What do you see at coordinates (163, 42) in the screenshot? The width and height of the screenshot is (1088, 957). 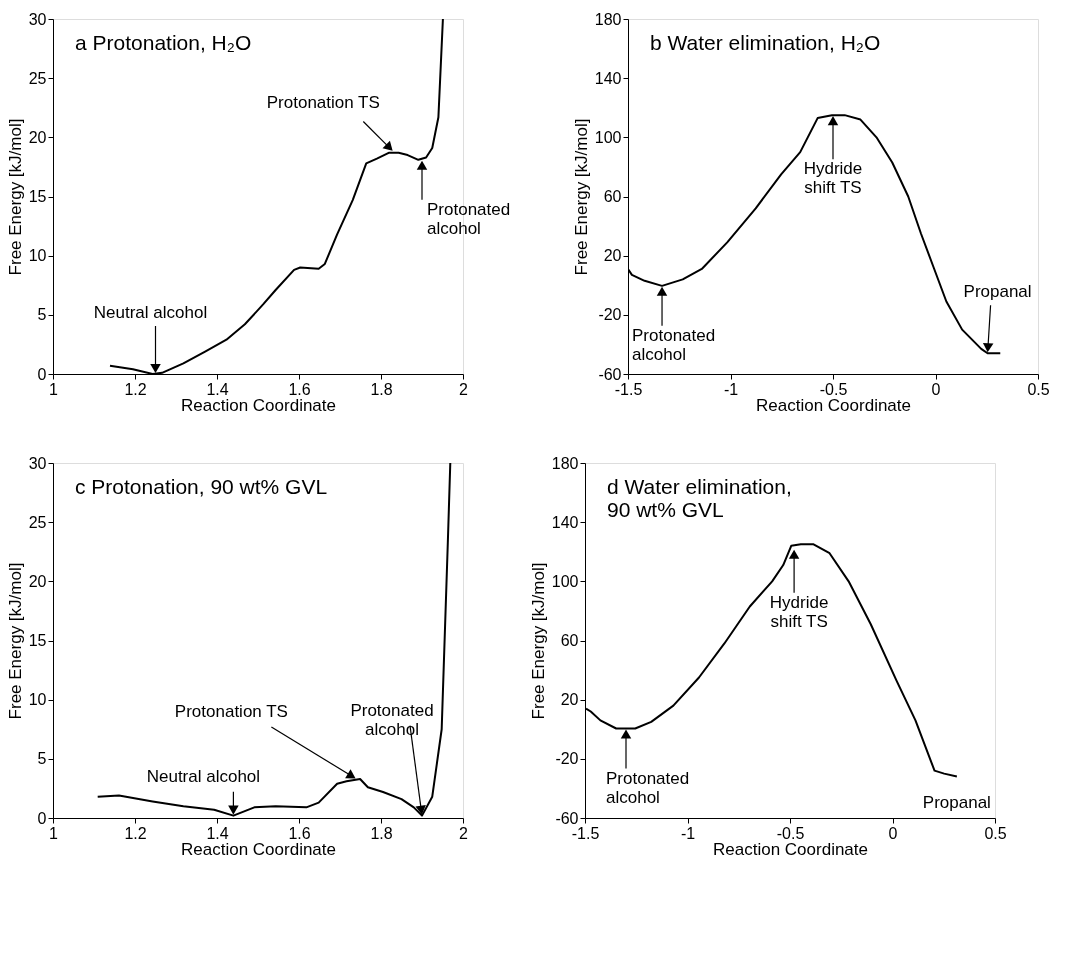 I see `text: a Protonation, H₂O` at bounding box center [163, 42].